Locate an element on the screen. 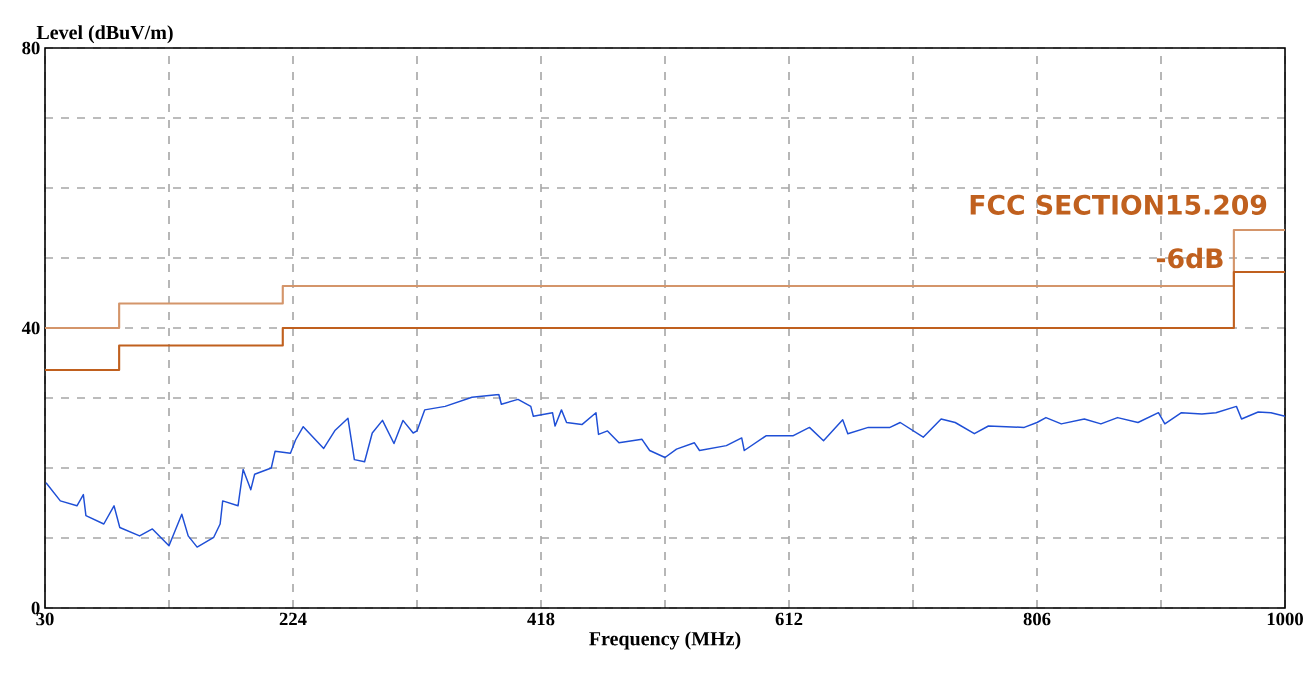 This screenshot has height=673, width=1316. annotation: FCC SECTION15.209 is located at coordinates (1118, 204).